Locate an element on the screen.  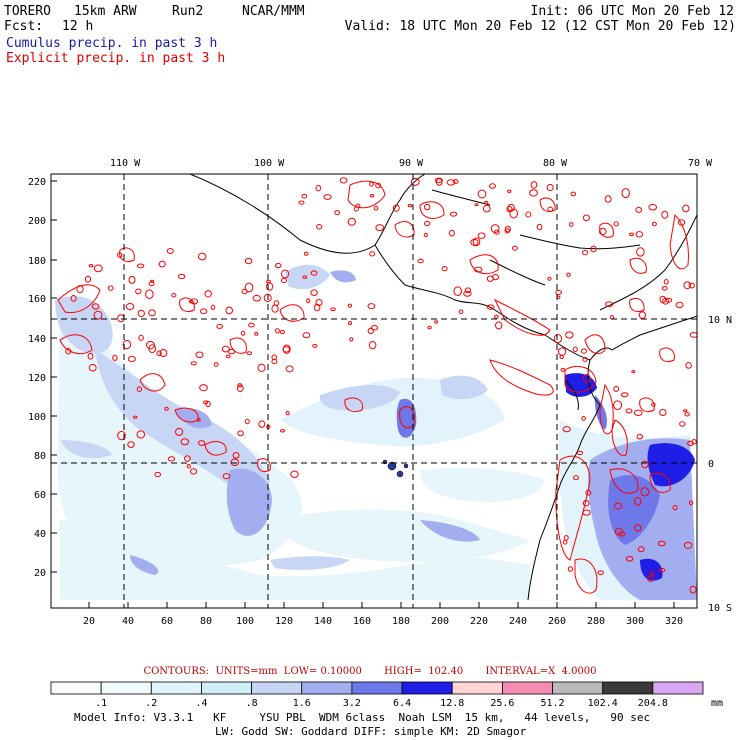
x-tick: 40 is located at coordinates (128, 621).